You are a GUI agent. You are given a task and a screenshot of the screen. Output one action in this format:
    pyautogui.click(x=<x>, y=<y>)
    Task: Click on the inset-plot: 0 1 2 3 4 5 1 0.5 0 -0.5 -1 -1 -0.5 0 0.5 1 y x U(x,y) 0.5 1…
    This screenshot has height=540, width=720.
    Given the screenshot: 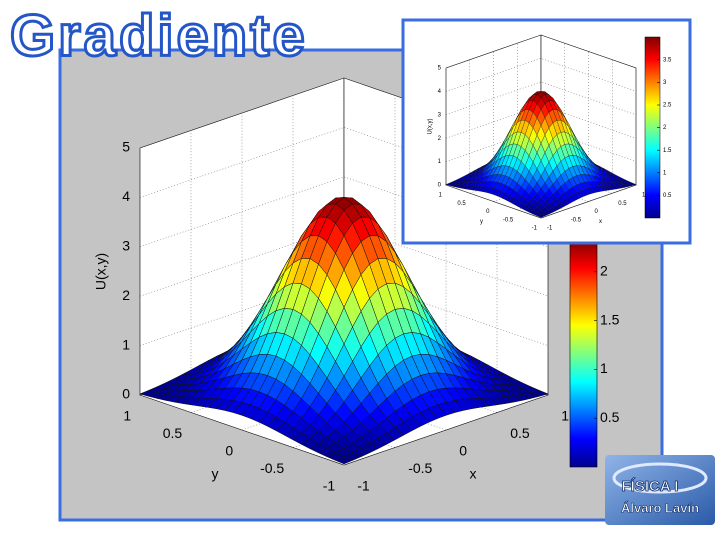 What is the action you would take?
    pyautogui.click(x=550, y=133)
    